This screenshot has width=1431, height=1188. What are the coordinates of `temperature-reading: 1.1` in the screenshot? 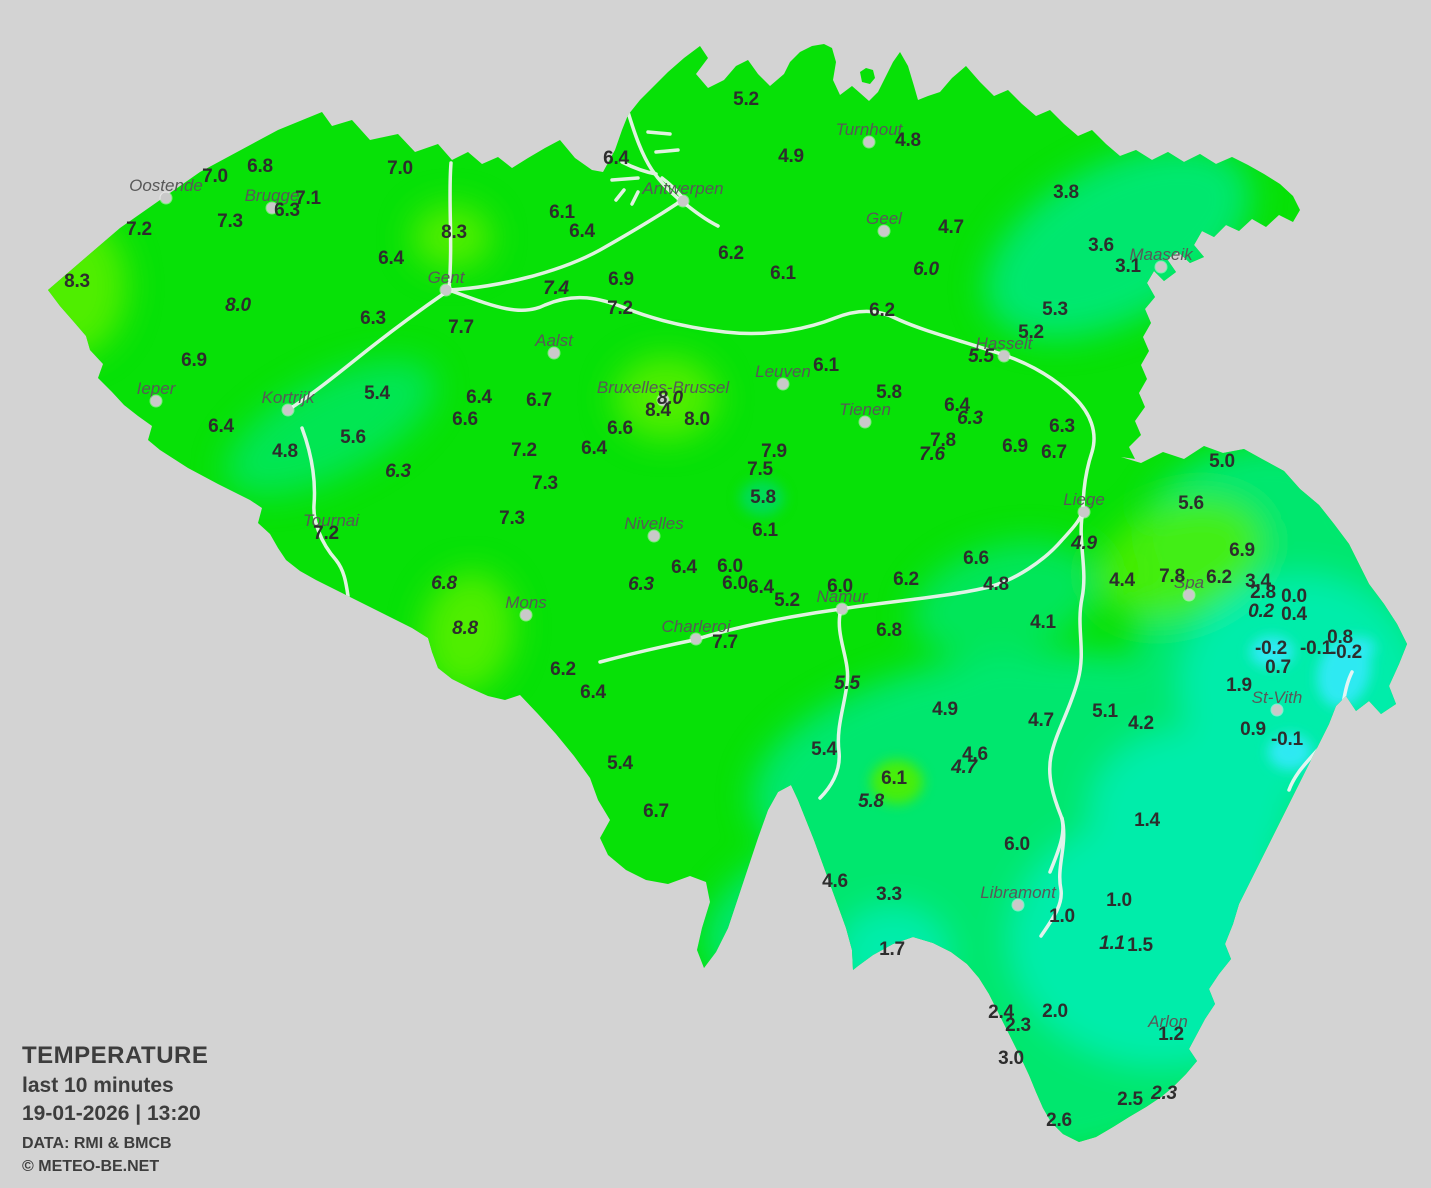 It's located at (1112, 943).